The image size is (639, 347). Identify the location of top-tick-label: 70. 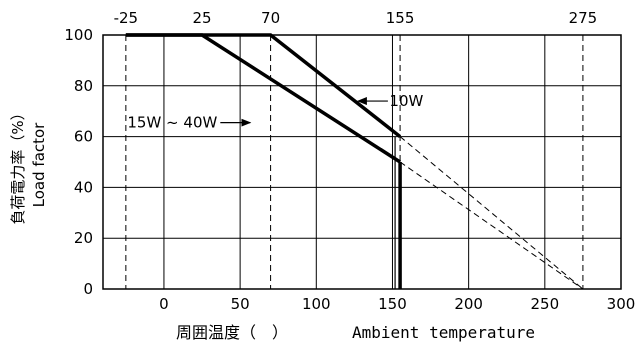
(270, 18).